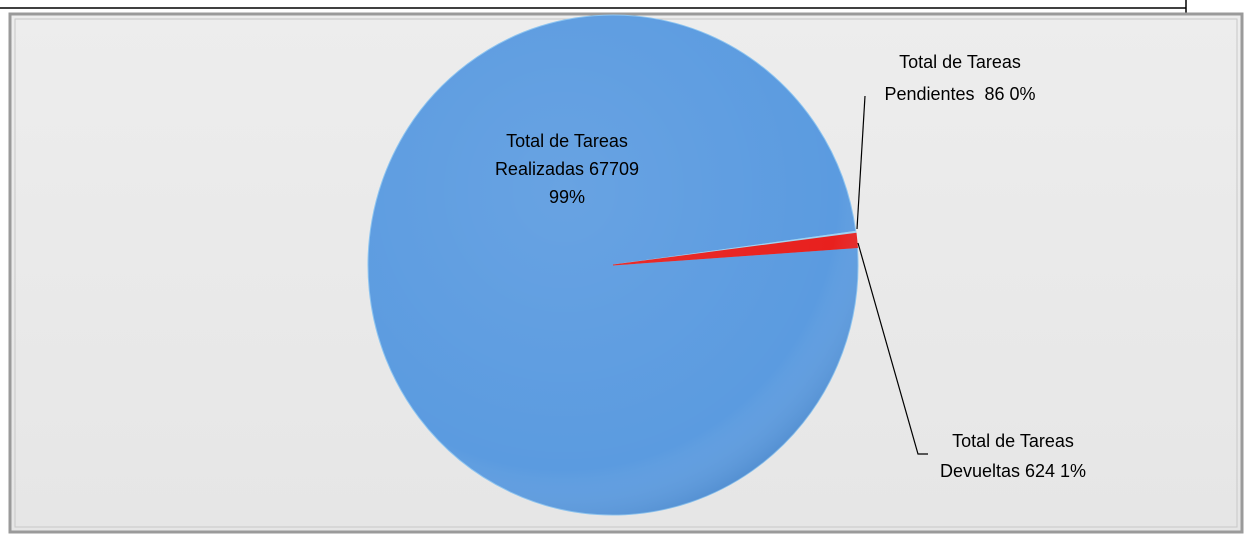 The image size is (1253, 543). Describe the element at coordinates (567, 169) in the screenshot. I see `data-label: Realizadas 67709` at that location.